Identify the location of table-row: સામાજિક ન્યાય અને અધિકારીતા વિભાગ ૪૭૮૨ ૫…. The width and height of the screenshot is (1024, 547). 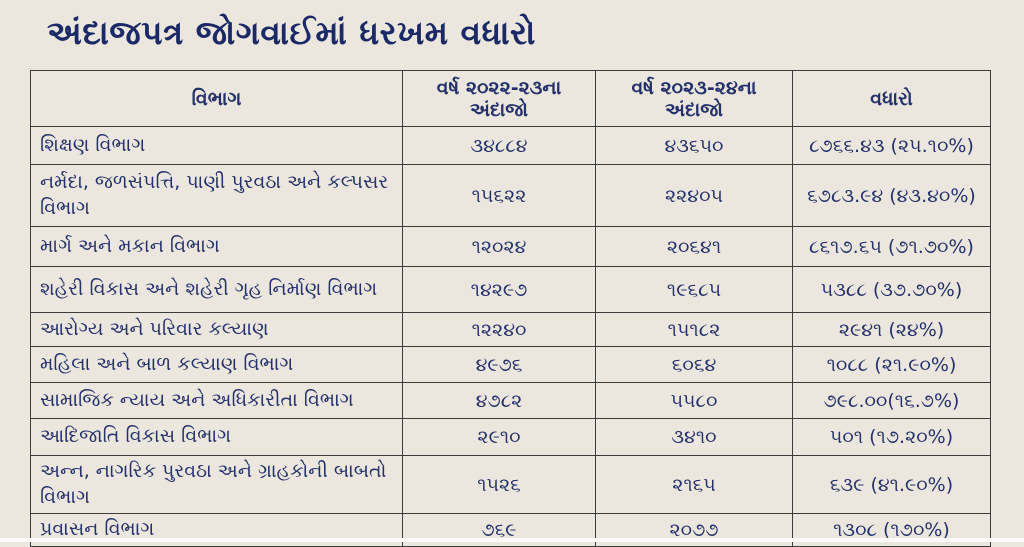
(510, 400).